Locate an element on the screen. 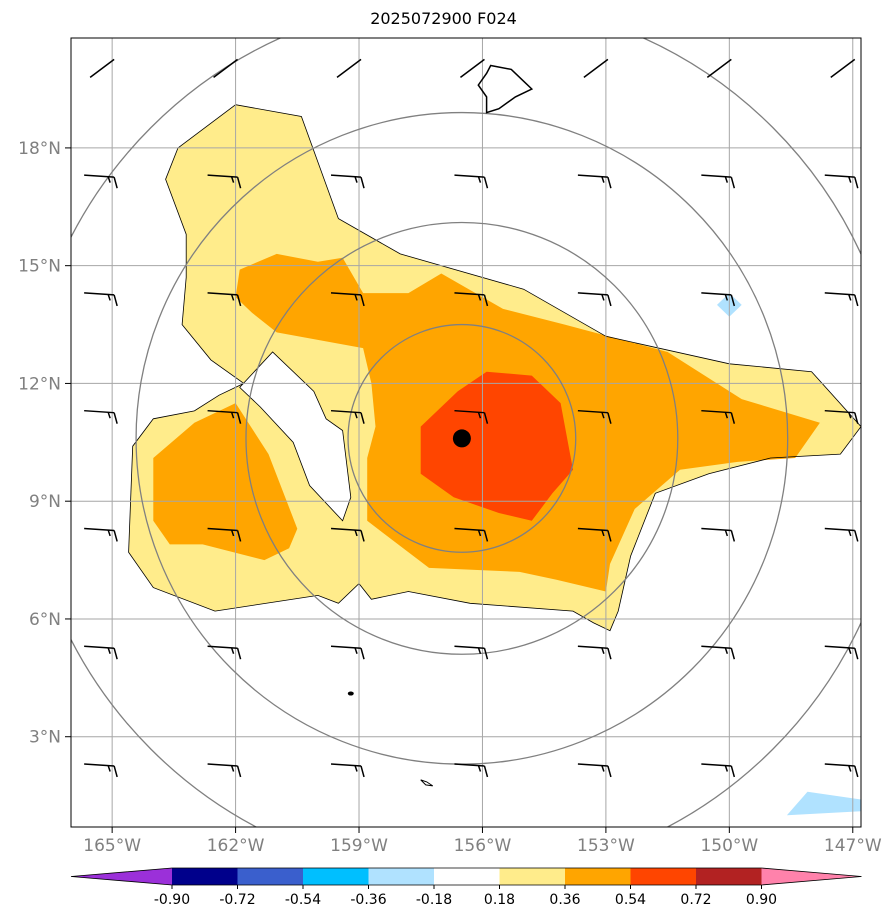 The image size is (887, 924). colorbar-extend-min is located at coordinates (121, 876).